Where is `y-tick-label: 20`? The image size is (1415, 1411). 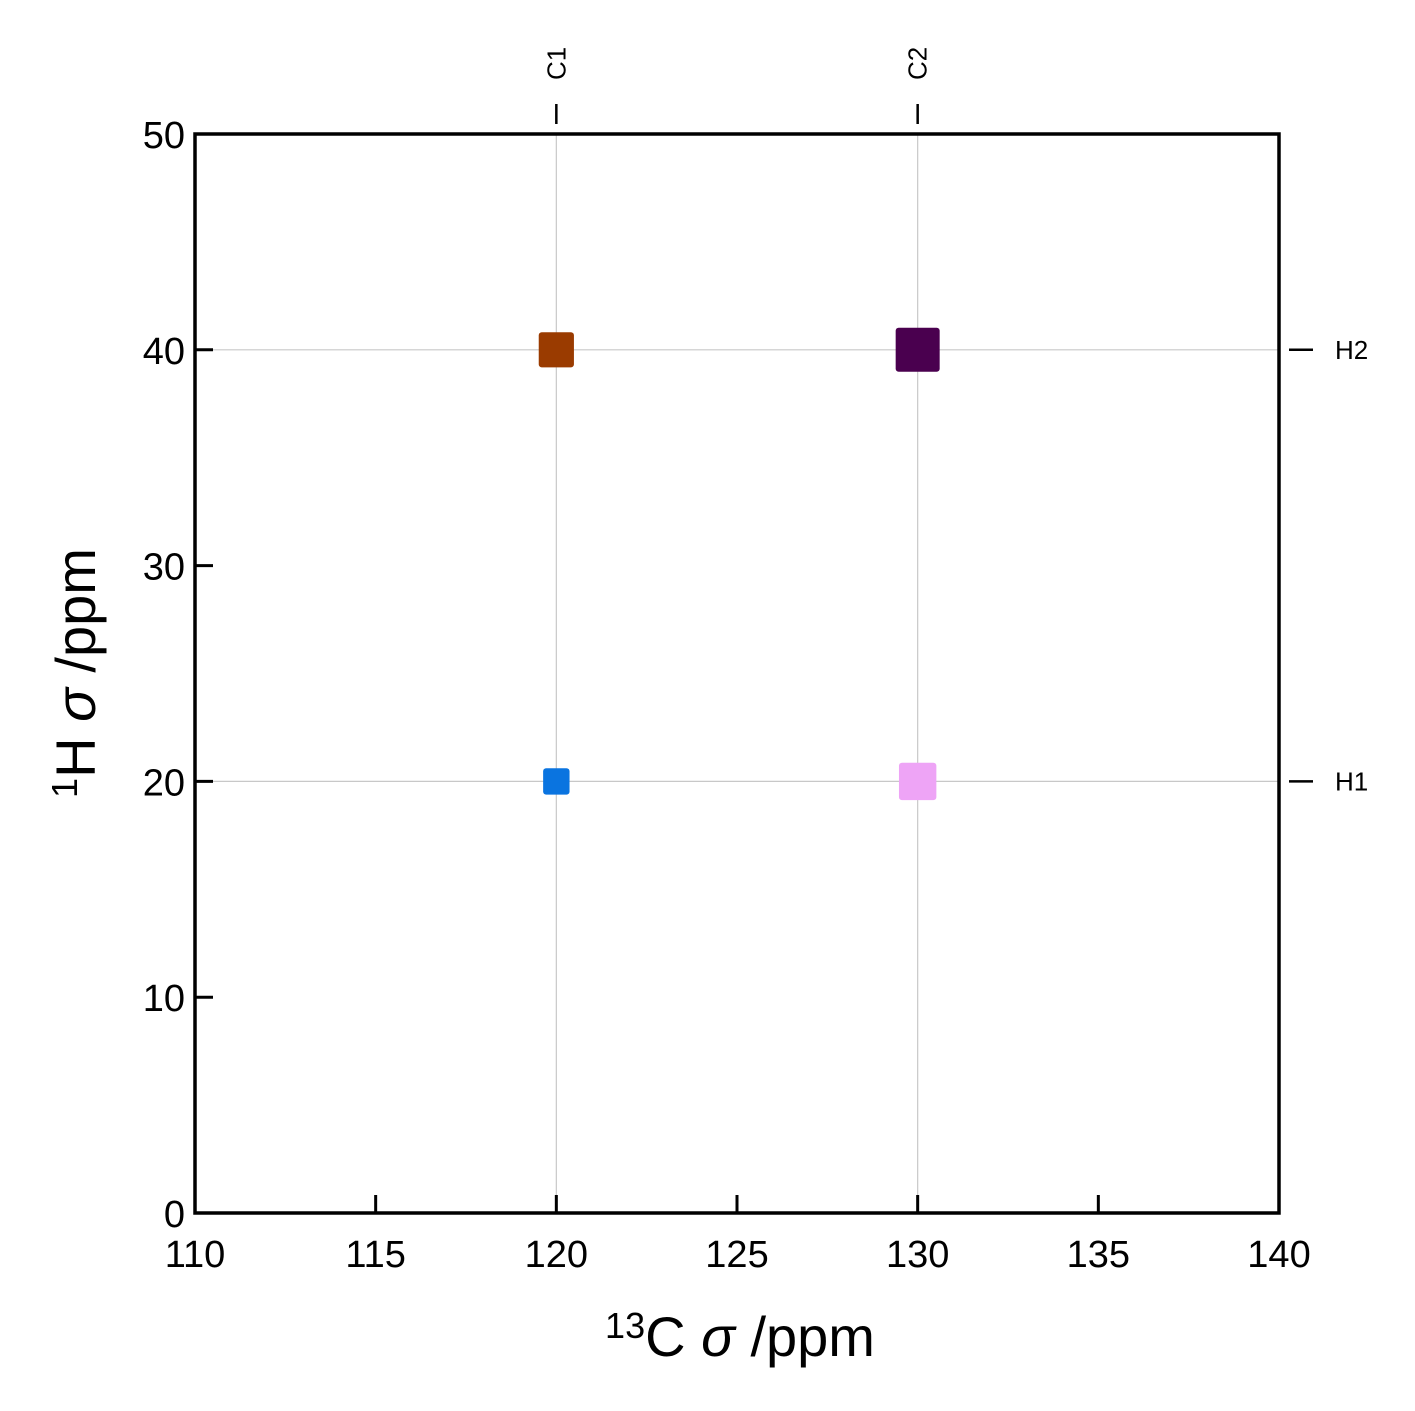
y-tick-label: 20 is located at coordinates (164, 783).